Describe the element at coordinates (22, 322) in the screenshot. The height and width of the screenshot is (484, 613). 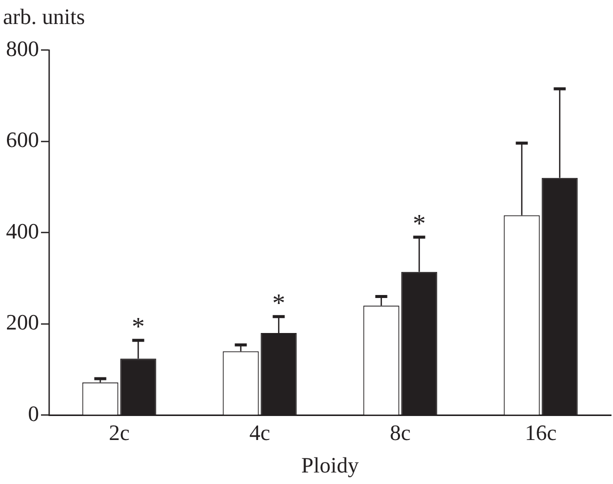
I see `y-tick-label: 200` at that location.